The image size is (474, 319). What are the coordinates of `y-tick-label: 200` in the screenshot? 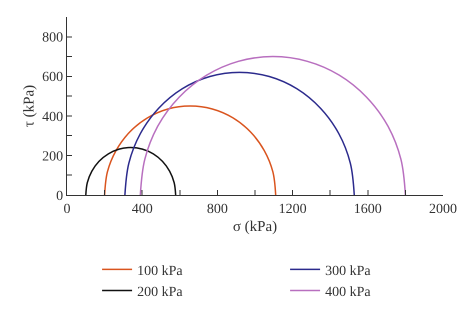 It's located at (53, 156).